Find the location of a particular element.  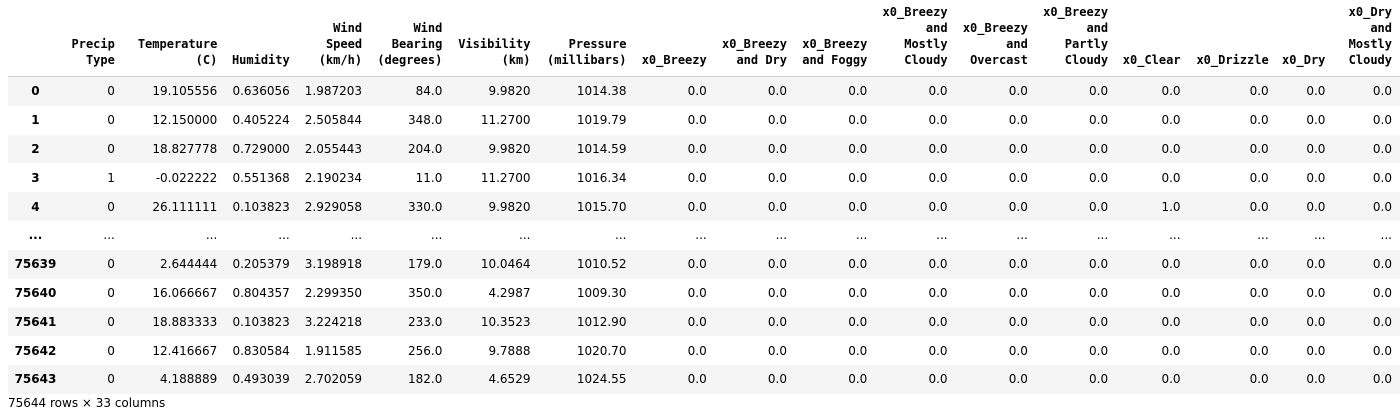

table-cell: 12.416667 is located at coordinates (185, 350).